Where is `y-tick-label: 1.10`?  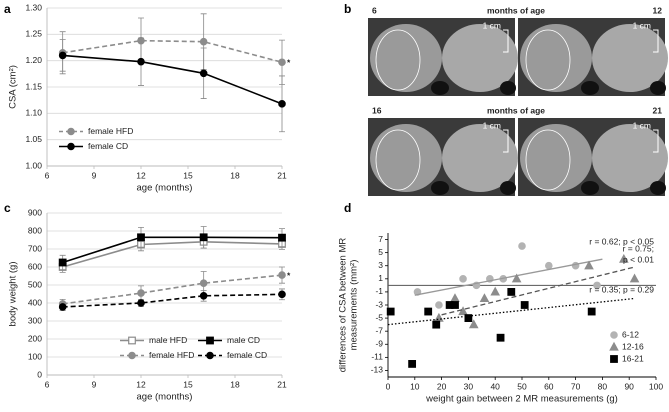
y-tick-label: 1.10 is located at coordinates (33, 113).